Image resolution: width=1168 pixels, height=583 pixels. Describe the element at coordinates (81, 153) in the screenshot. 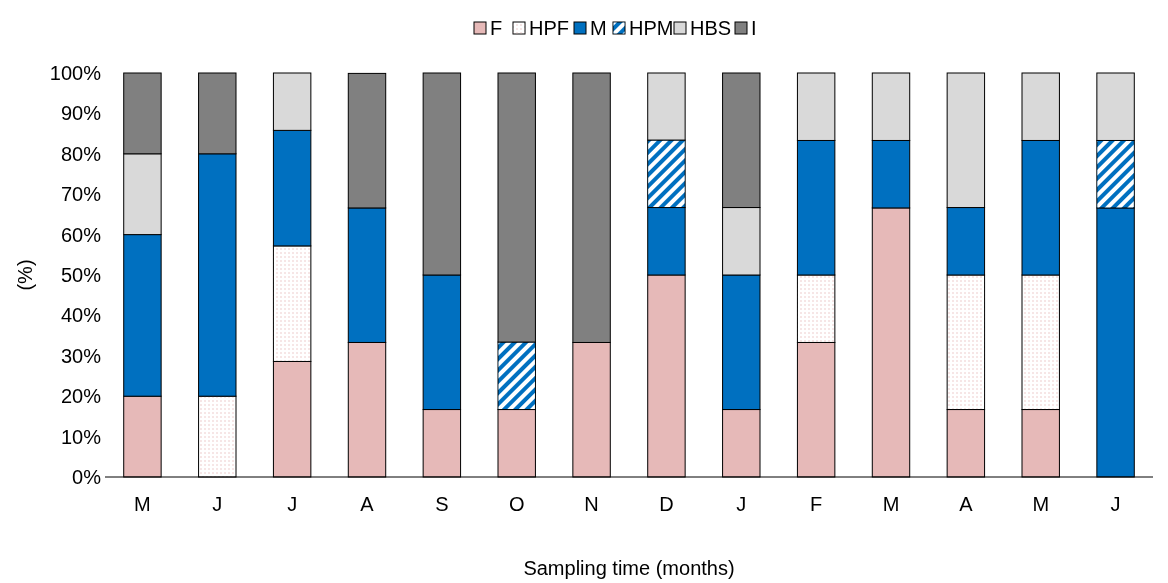

I see `y-tick-label: 80%` at that location.